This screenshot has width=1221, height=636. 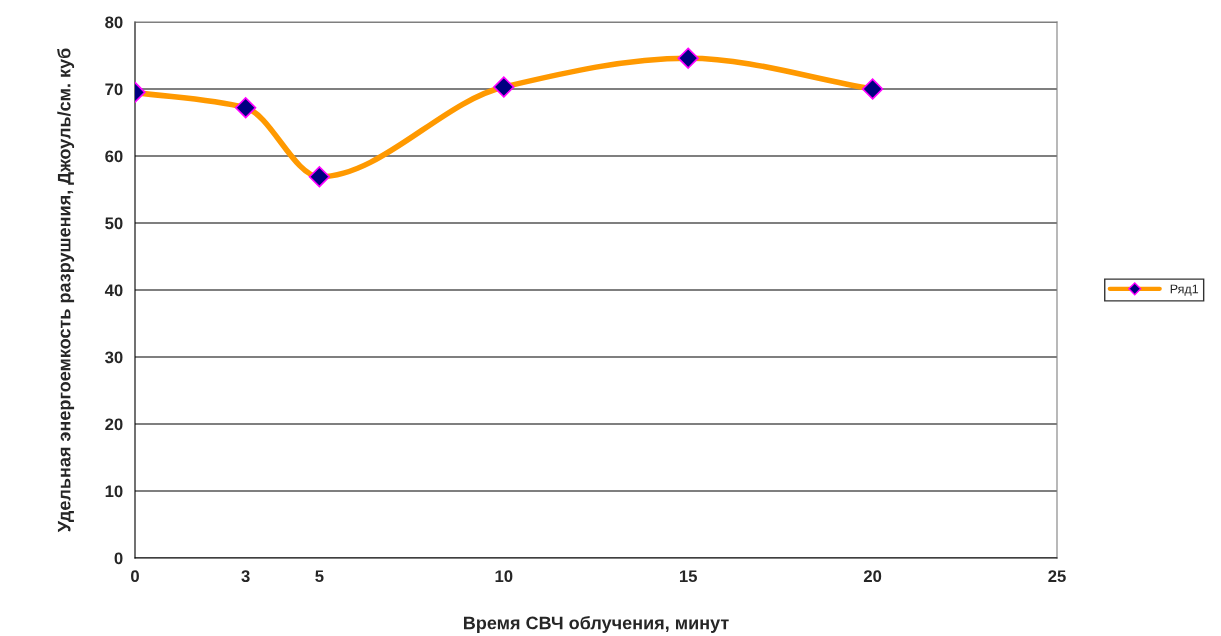 What do you see at coordinates (319, 576) in the screenshot?
I see `x-tick-label: 5` at bounding box center [319, 576].